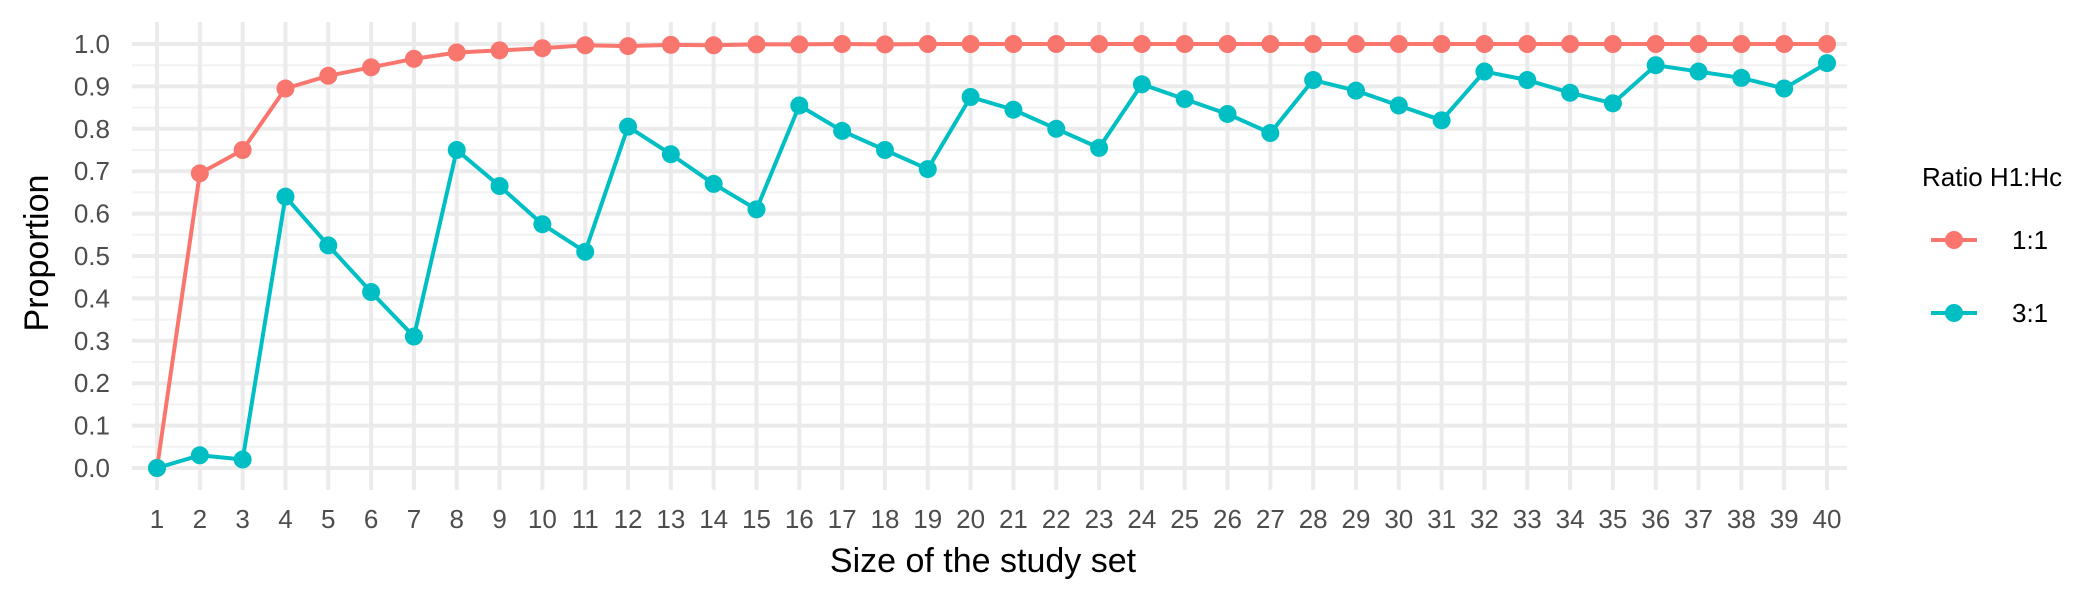 Image resolution: width=2100 pixels, height=600 pixels. Describe the element at coordinates (1056, 519) in the screenshot. I see `x-tick-label: 22` at that location.